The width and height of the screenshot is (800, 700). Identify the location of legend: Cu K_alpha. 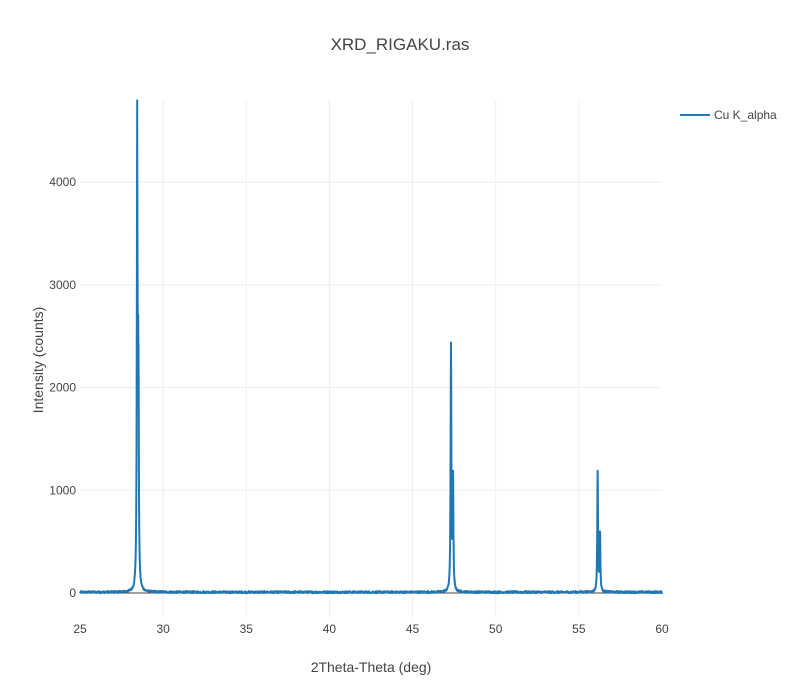
(728, 115).